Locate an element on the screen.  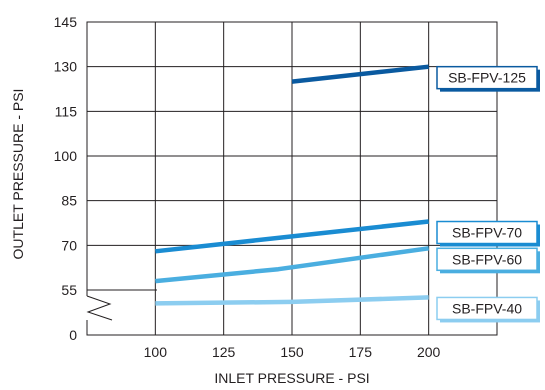
y-tick-label: 70 is located at coordinates (69, 245).